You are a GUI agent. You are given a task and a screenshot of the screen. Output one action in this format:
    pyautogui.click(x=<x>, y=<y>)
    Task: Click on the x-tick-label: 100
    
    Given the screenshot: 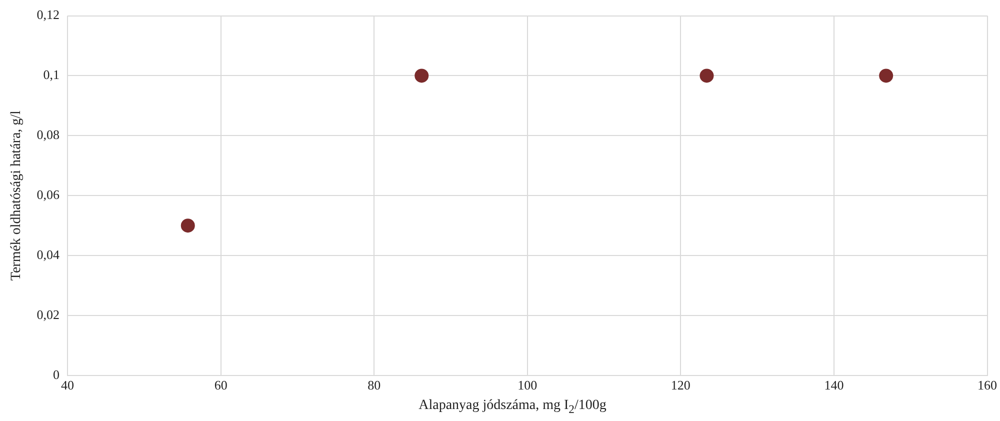 What is the action you would take?
    pyautogui.click(x=528, y=385)
    